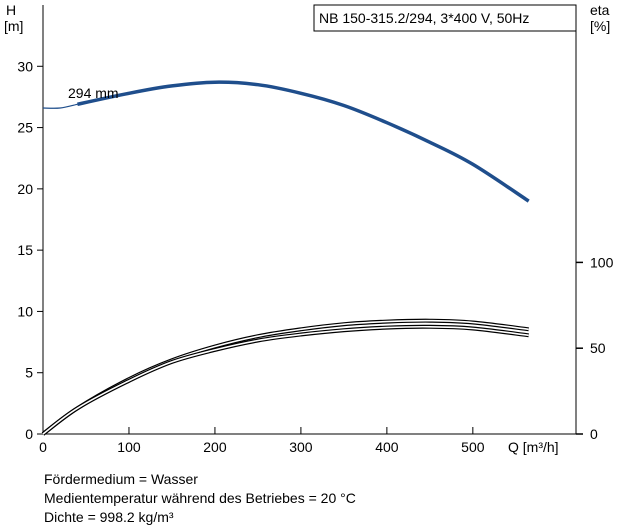  What do you see at coordinates (533, 447) in the screenshot?
I see `x-axis-label: Q [m³/h]` at bounding box center [533, 447].